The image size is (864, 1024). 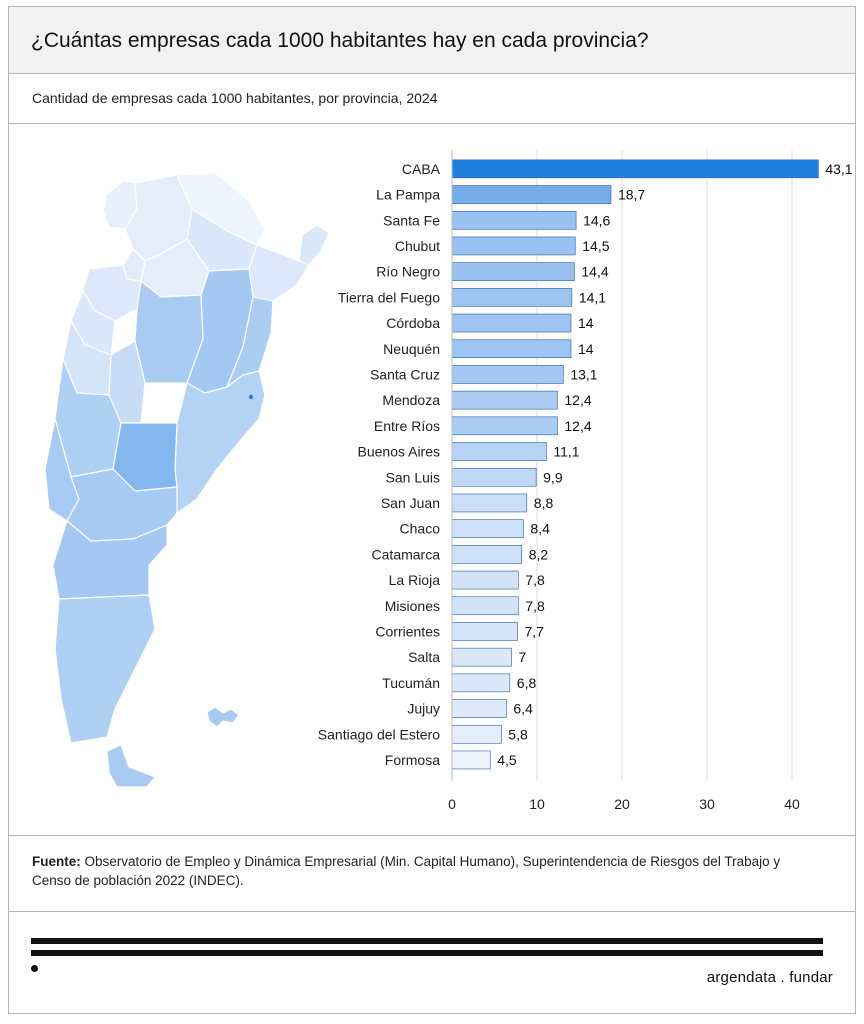 I want to click on category-label: Buenos Aires, so click(x=399, y=452).